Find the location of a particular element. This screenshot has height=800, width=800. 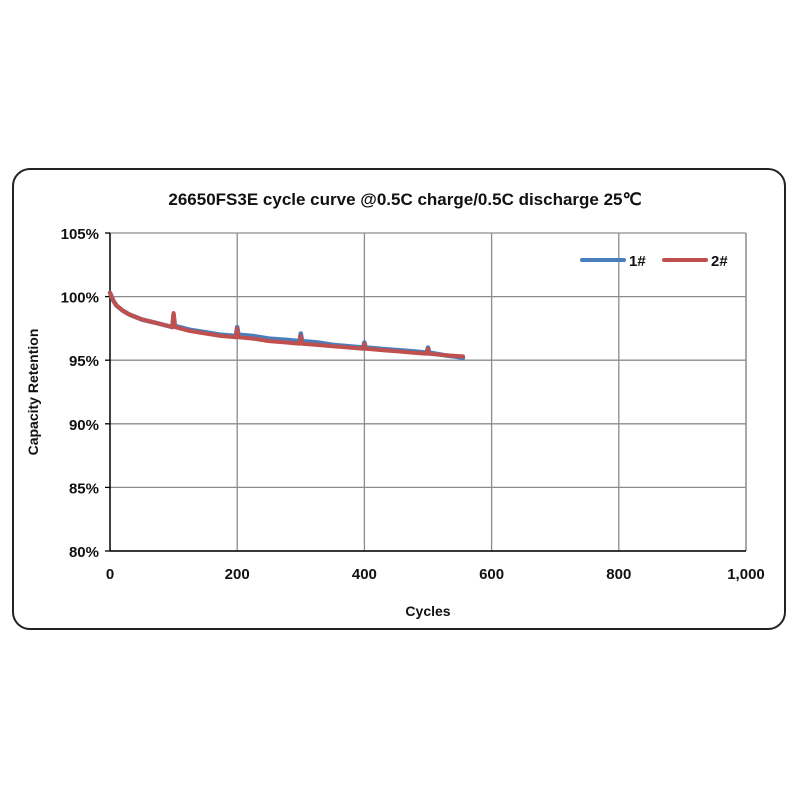

y-tick-label: 100% is located at coordinates (80, 298).